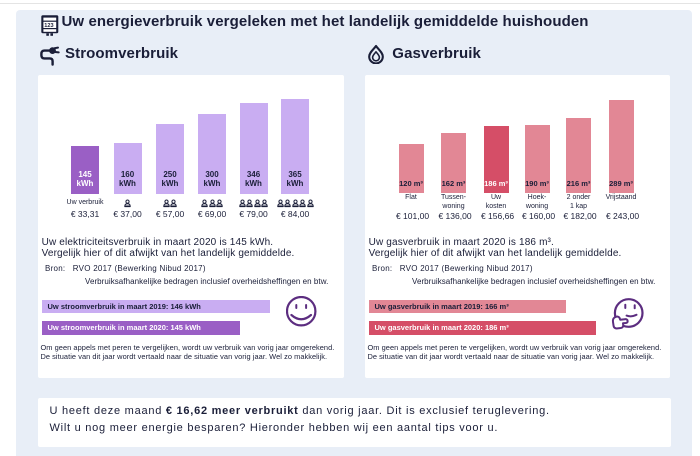  Describe the element at coordinates (48, 26) in the screenshot. I see `svg-text: 123` at that location.